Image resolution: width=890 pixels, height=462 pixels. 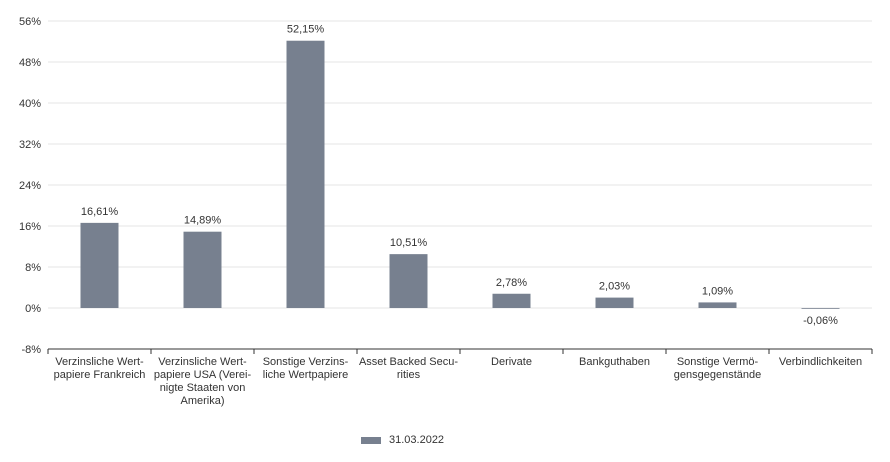 I want to click on legend-swatch, so click(x=371, y=440).